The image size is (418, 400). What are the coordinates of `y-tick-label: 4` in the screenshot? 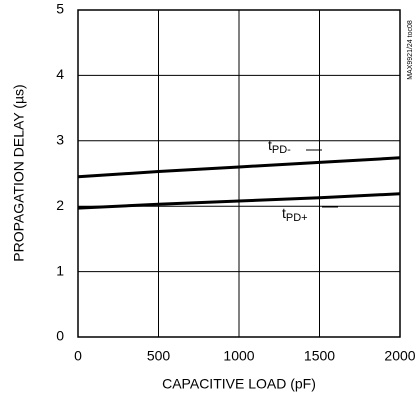 It's located at (60, 74).